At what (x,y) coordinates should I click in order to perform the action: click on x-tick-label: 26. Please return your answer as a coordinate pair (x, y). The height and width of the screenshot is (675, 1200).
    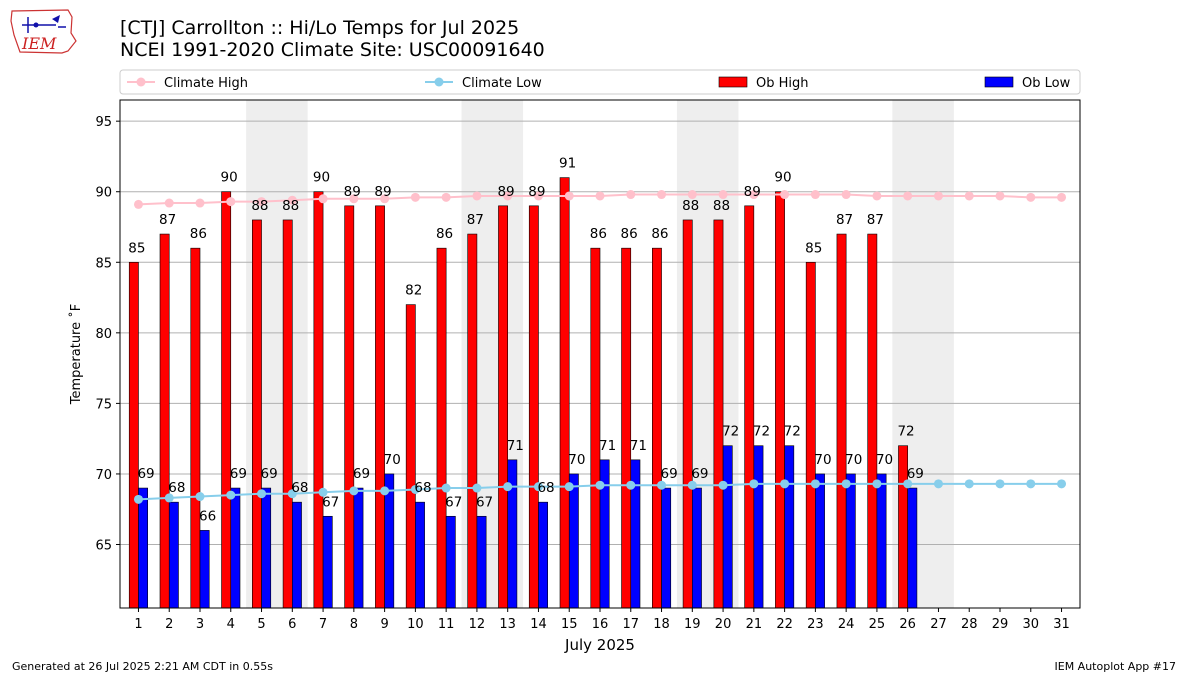
    Looking at the image, I should click on (907, 624).